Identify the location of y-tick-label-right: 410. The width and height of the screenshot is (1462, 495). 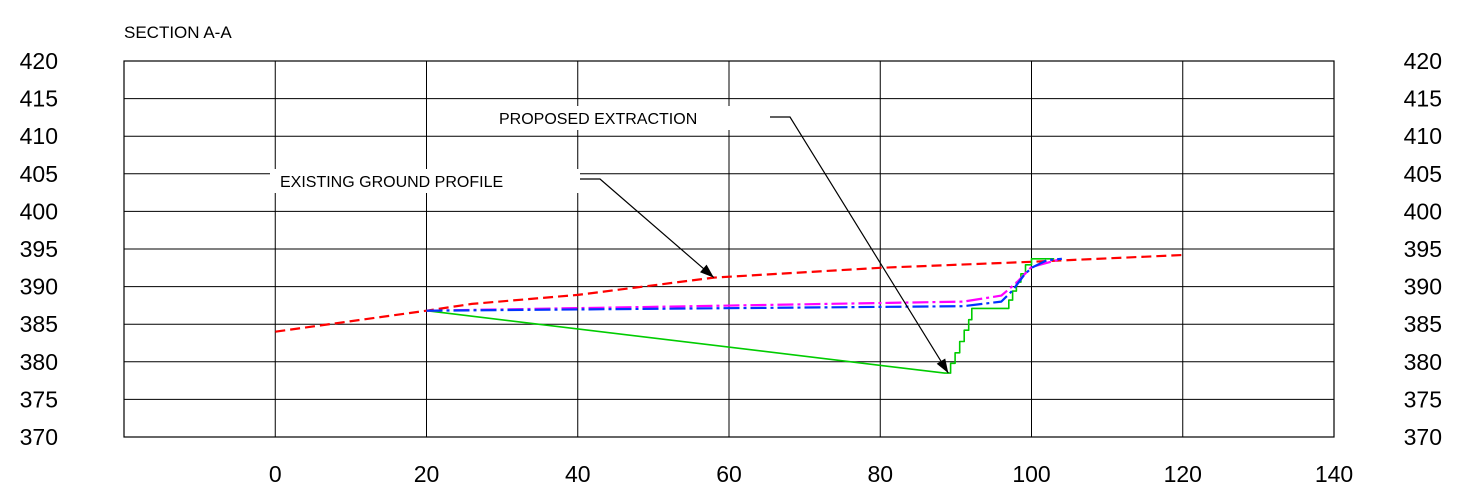
(1423, 136).